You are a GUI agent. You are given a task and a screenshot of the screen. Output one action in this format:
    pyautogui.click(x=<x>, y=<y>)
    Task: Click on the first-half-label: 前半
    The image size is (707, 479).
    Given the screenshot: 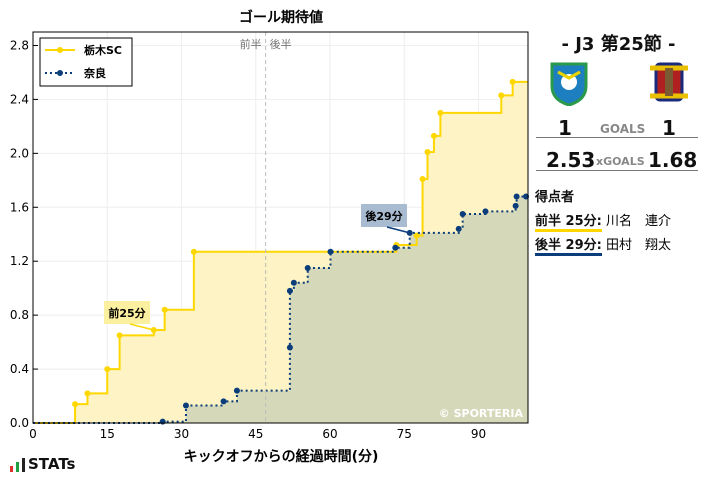 What is the action you would take?
    pyautogui.click(x=251, y=44)
    